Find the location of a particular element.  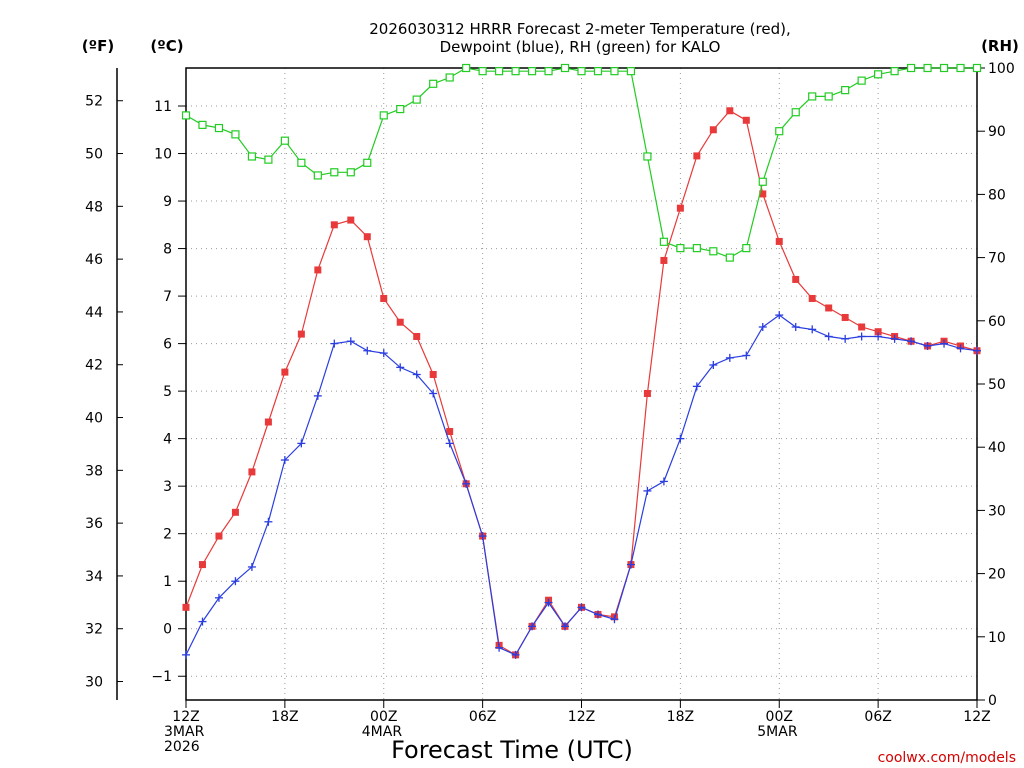

fahrenheit-tick-label: 44 is located at coordinates (94, 313).